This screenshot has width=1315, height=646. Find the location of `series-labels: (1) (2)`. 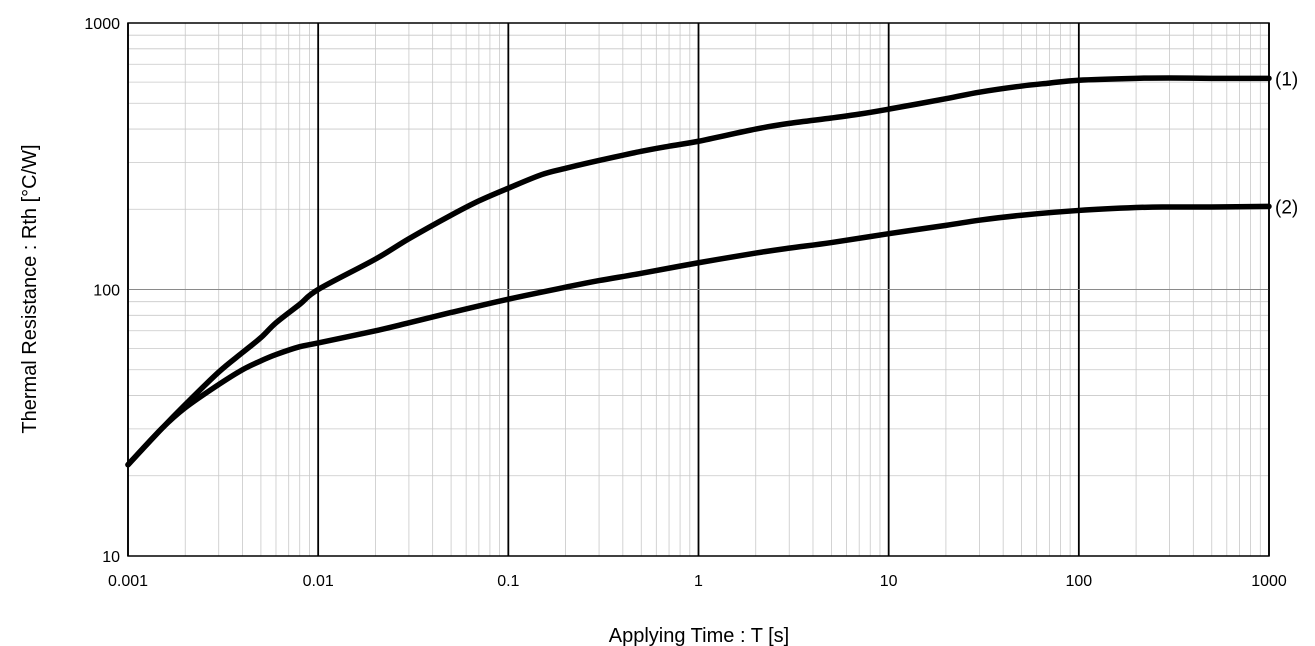

series-labels: (1) (2) is located at coordinates (1286, 143).